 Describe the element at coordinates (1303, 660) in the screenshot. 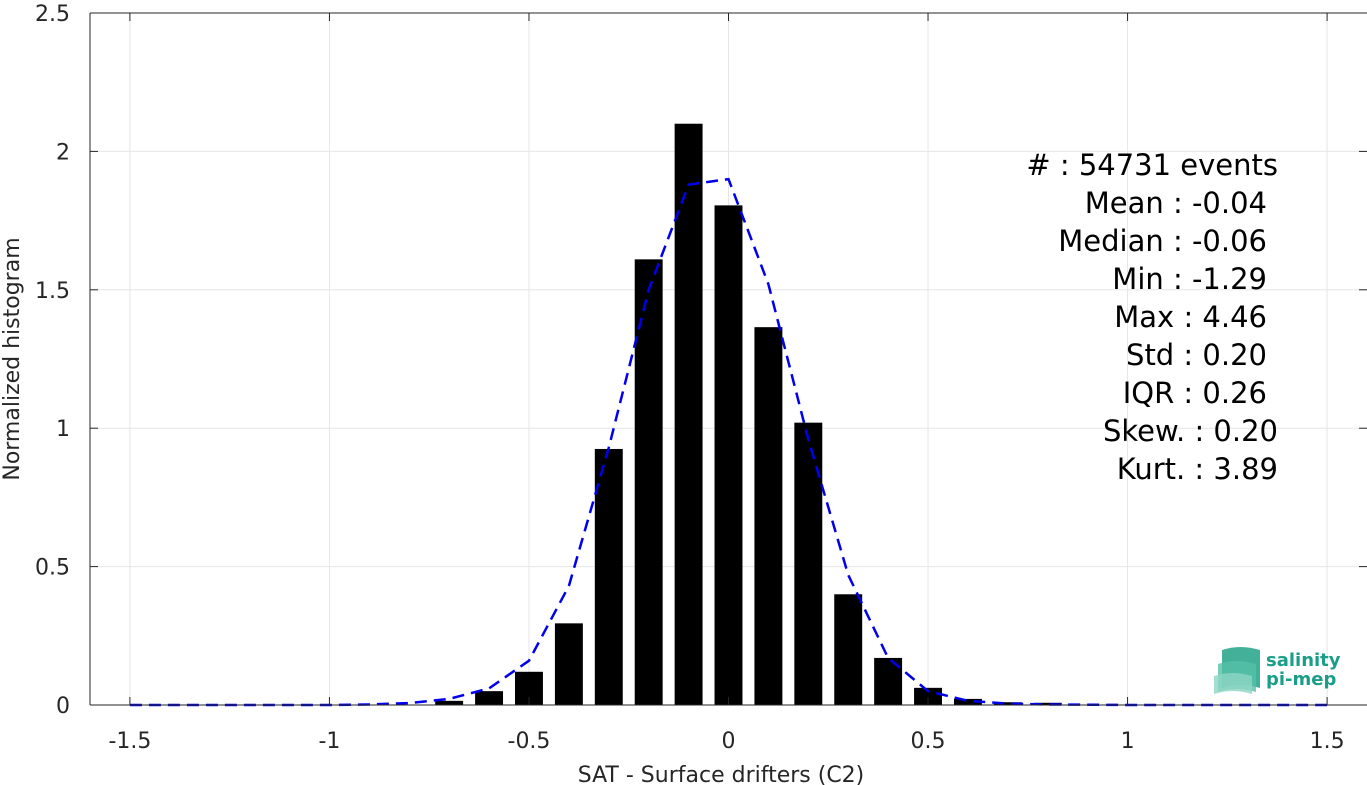

I see `logo-line-1: salinity` at that location.